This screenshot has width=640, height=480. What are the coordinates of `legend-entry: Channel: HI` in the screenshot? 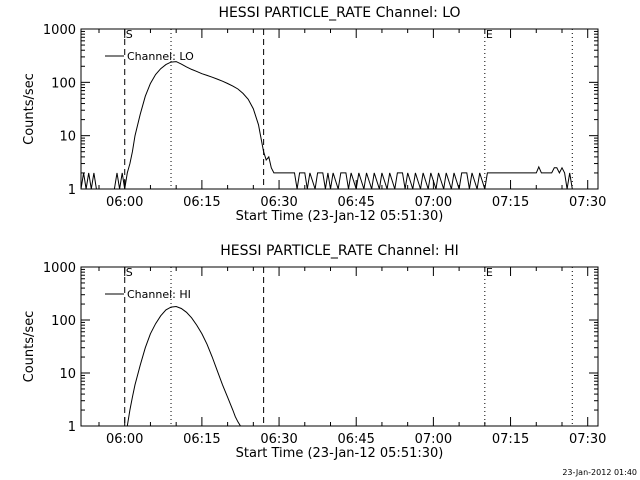 It's located at (159, 294).